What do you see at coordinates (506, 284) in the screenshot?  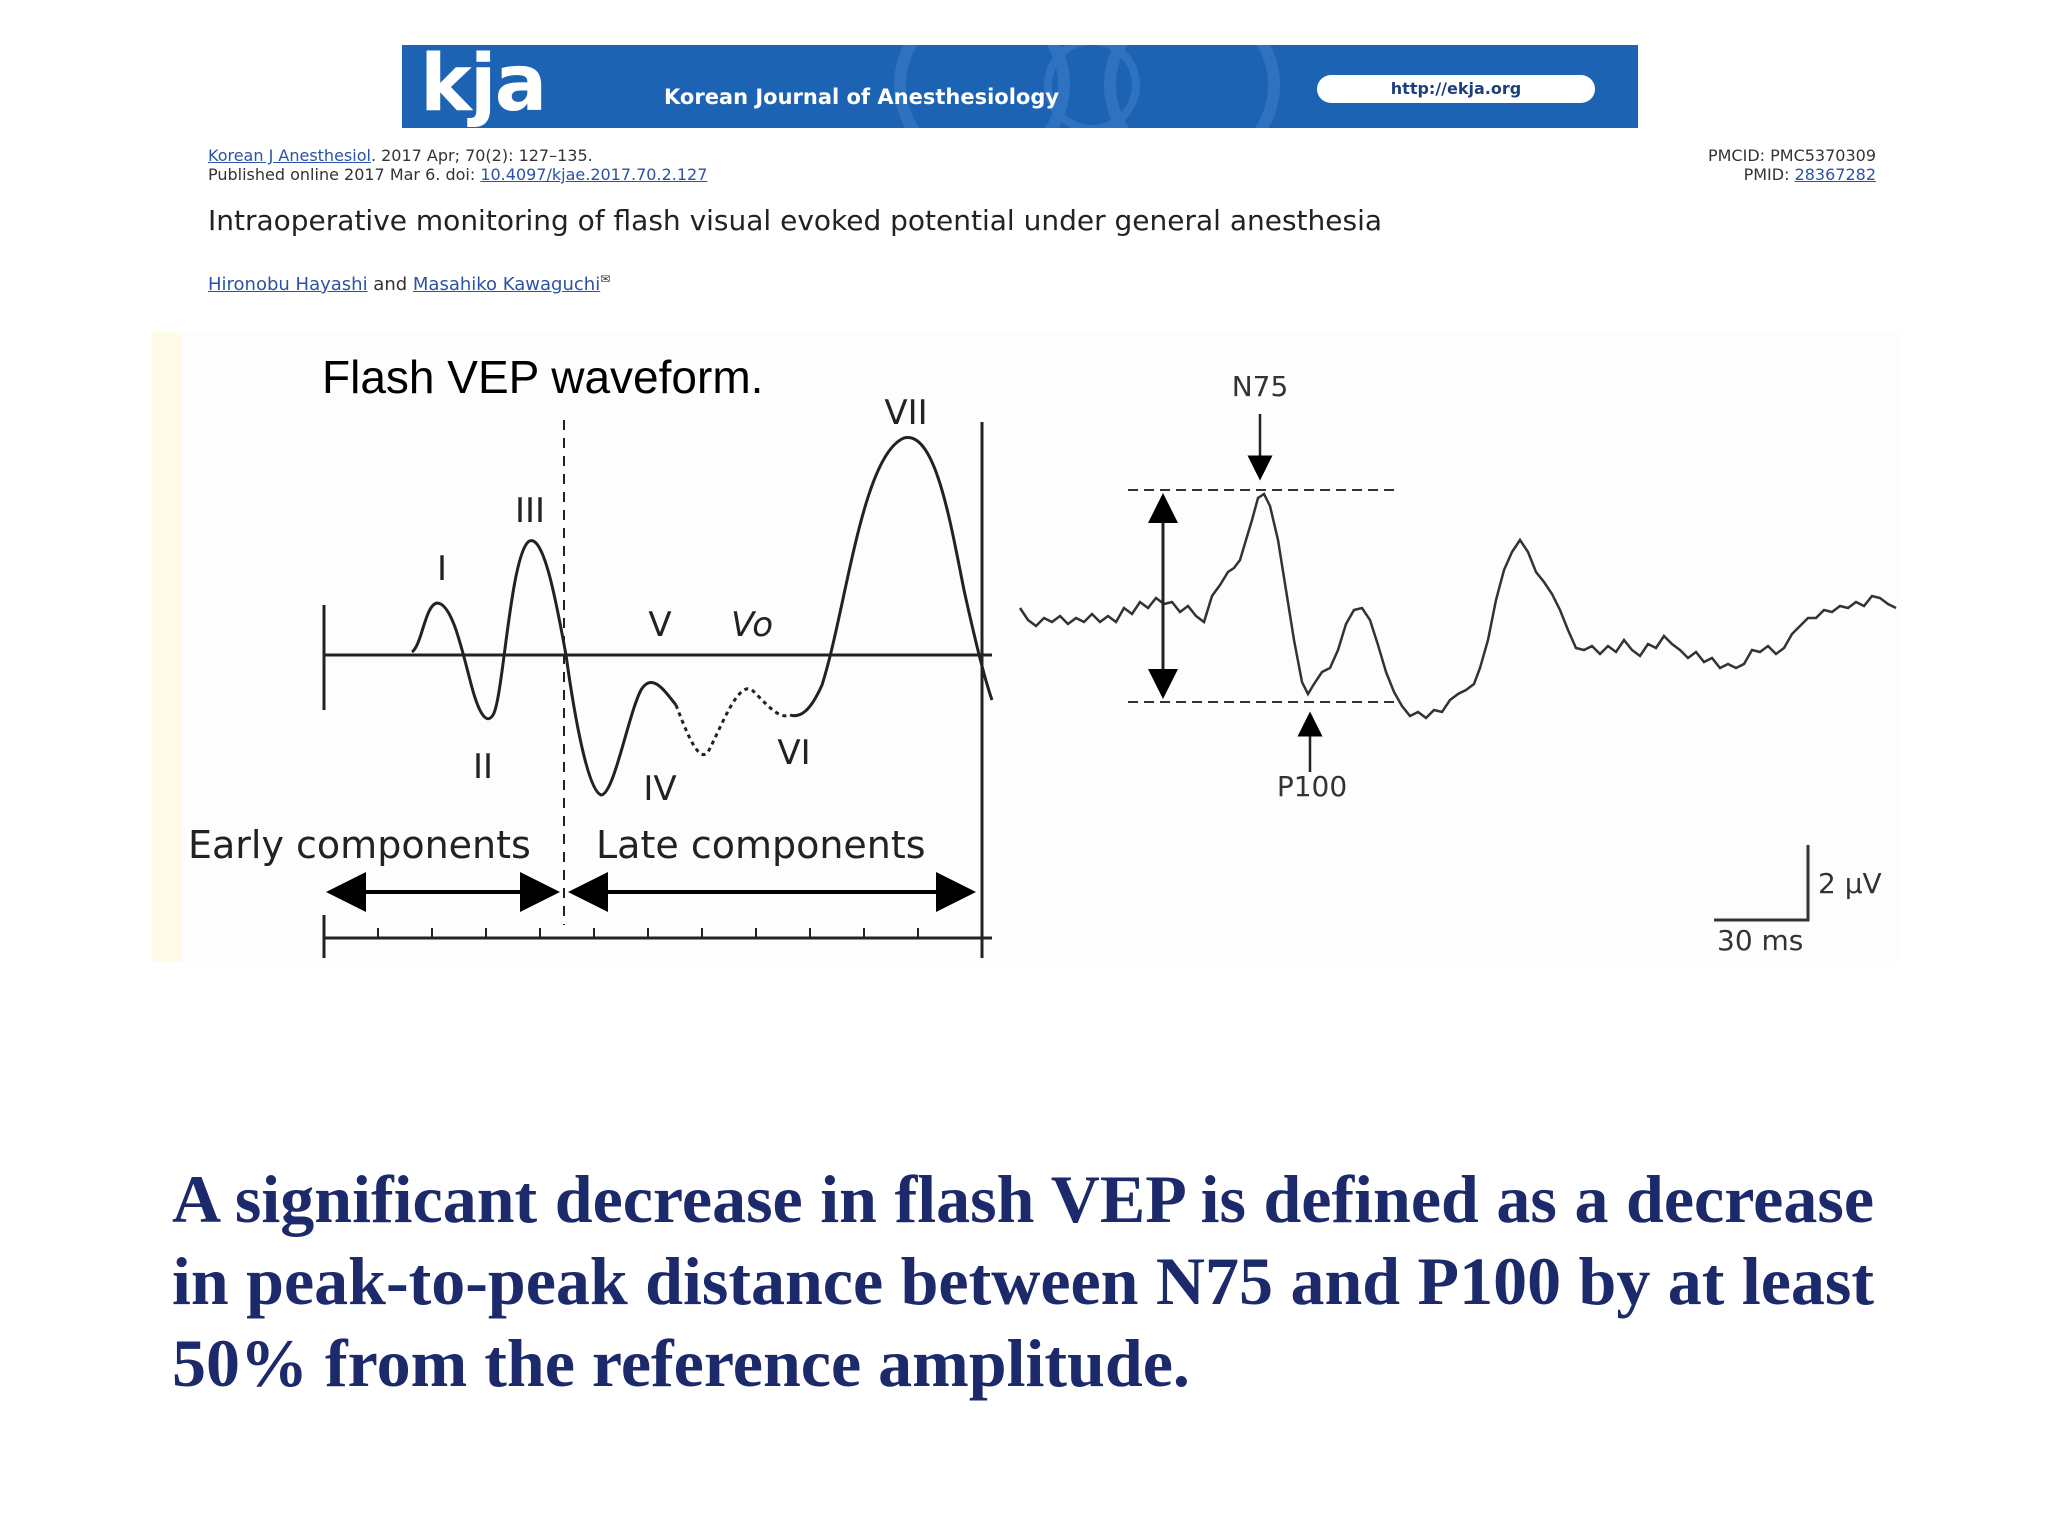 I see `author-link: Masahiko Kawaguchi` at bounding box center [506, 284].